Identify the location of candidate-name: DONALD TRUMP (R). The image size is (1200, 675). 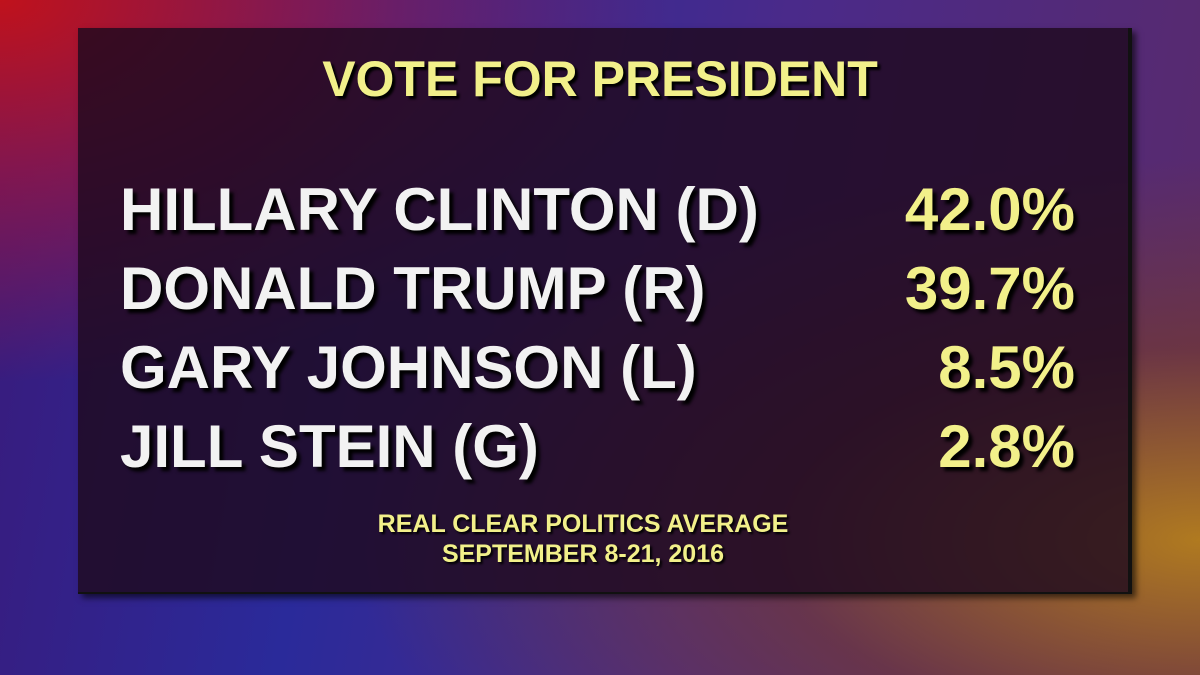
(413, 288).